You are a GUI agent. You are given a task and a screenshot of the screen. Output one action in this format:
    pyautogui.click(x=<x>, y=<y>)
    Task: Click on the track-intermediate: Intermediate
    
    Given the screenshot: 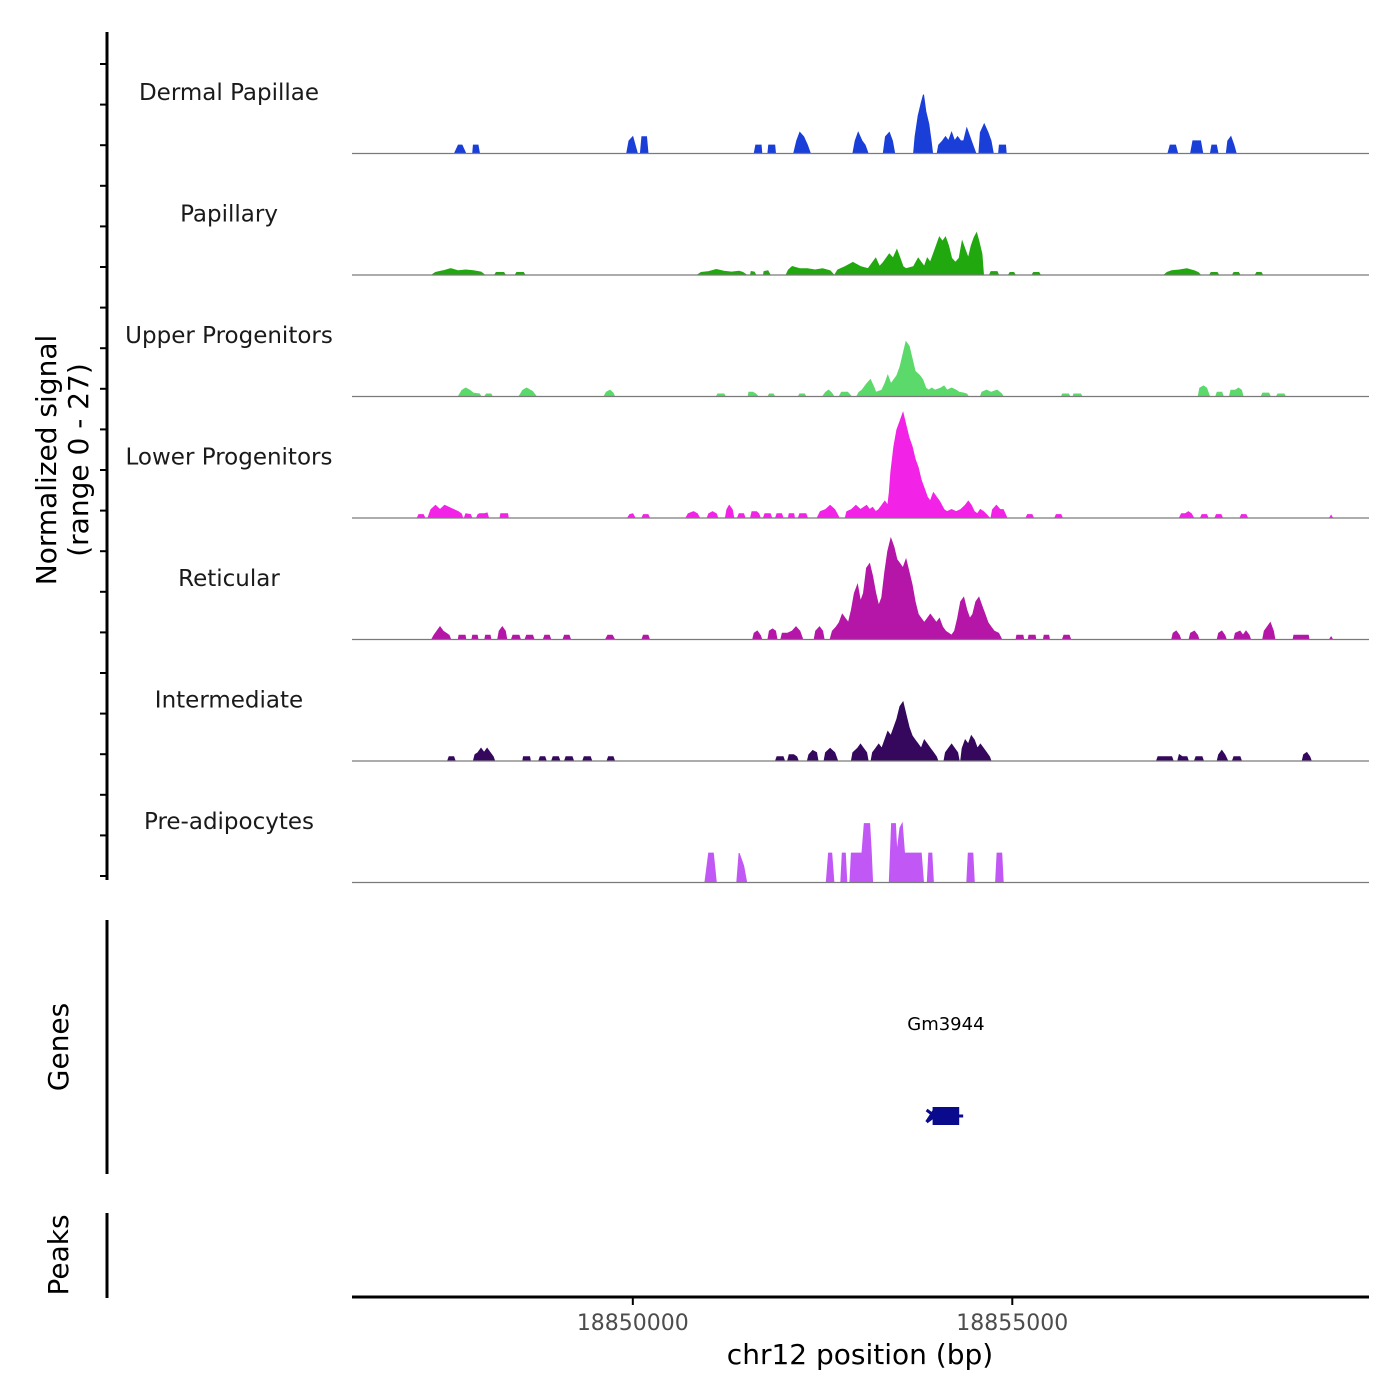 What is the action you would take?
    pyautogui.click(x=762, y=725)
    